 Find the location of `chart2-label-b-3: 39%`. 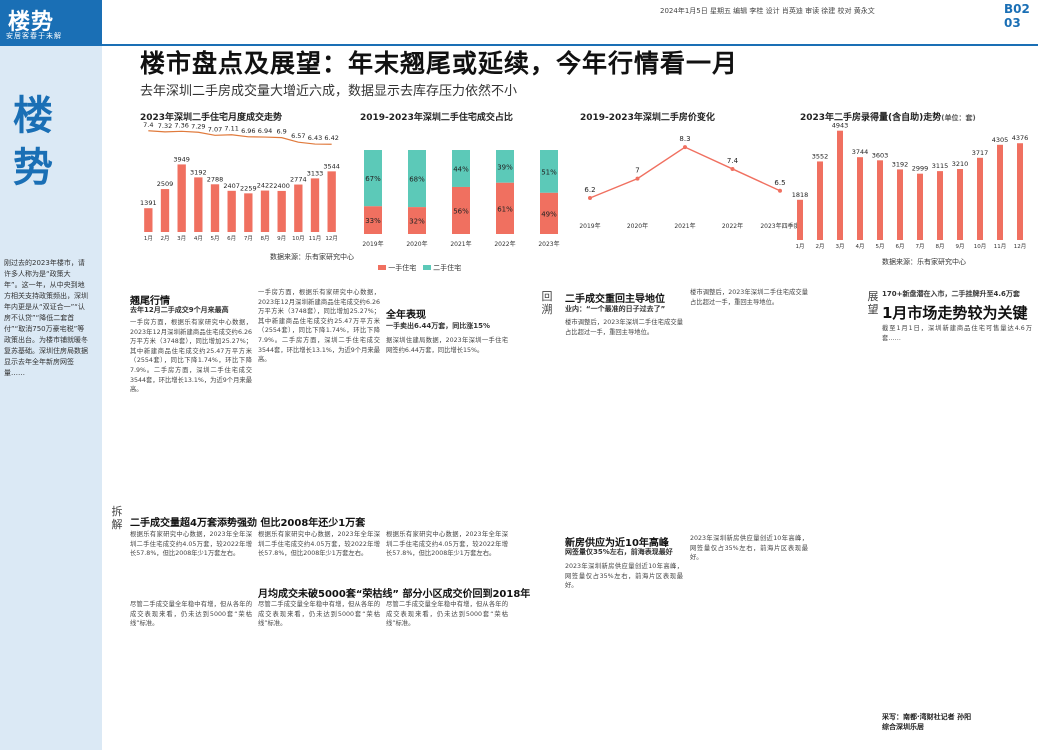

chart2-label-b-3: 39% is located at coordinates (505, 167).